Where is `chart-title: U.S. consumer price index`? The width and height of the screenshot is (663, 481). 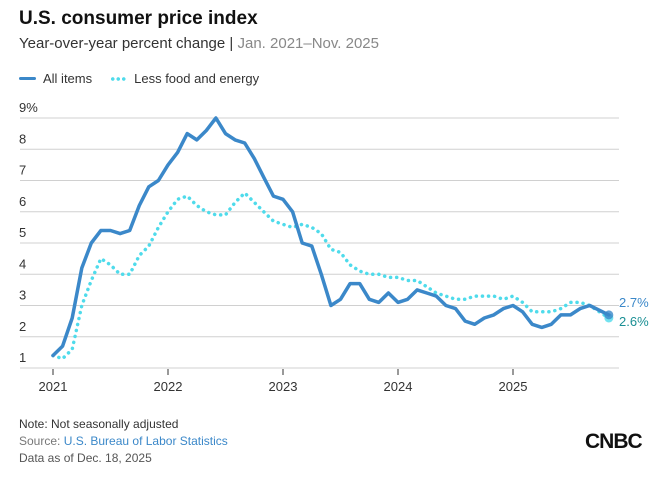
chart-title: U.S. consumer price index is located at coordinates (138, 18).